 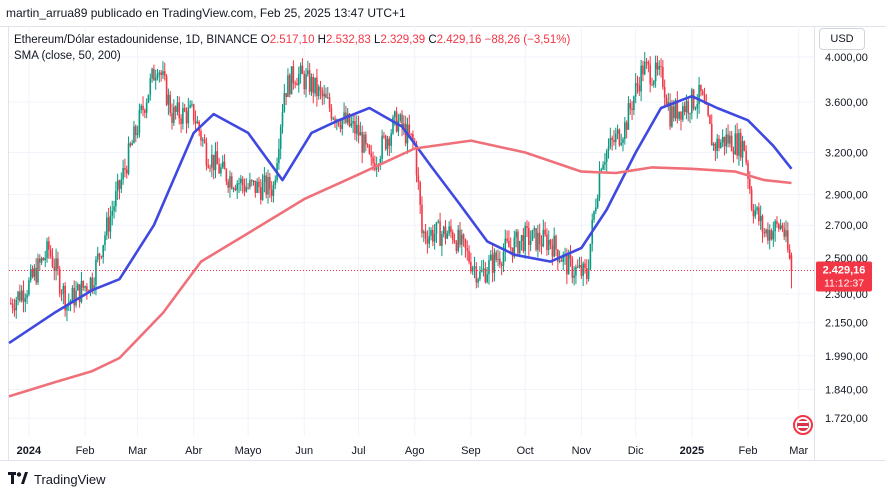 What do you see at coordinates (798, 451) in the screenshot?
I see `x-tick-label: Mar` at bounding box center [798, 451].